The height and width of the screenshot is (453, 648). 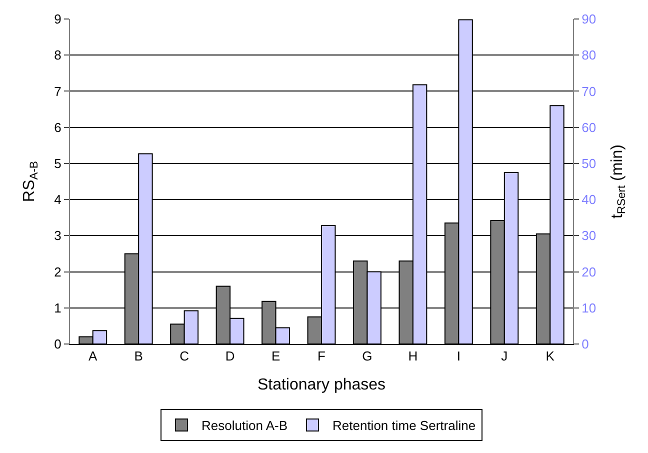 I want to click on y-tick-label: 2, so click(x=58, y=272).